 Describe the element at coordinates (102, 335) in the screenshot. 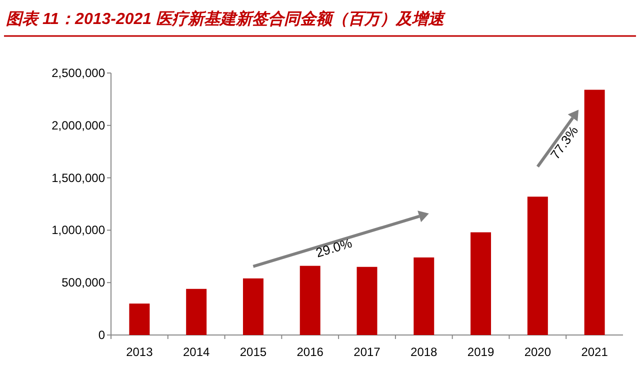

I see `y-tick-label: 0` at that location.